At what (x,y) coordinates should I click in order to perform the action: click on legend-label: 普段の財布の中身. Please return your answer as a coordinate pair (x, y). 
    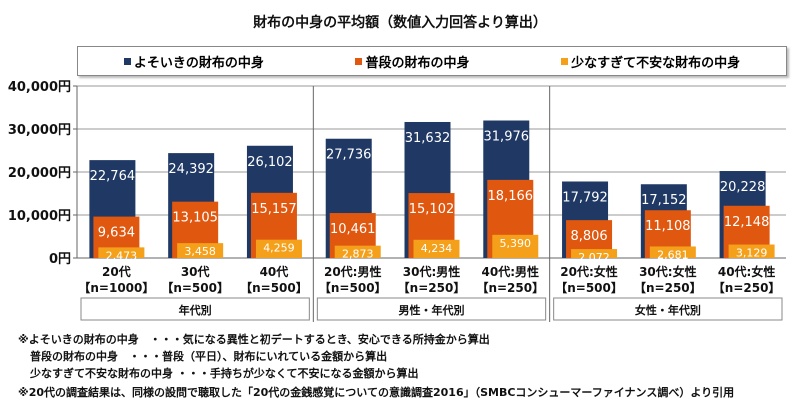
    Looking at the image, I should click on (417, 63).